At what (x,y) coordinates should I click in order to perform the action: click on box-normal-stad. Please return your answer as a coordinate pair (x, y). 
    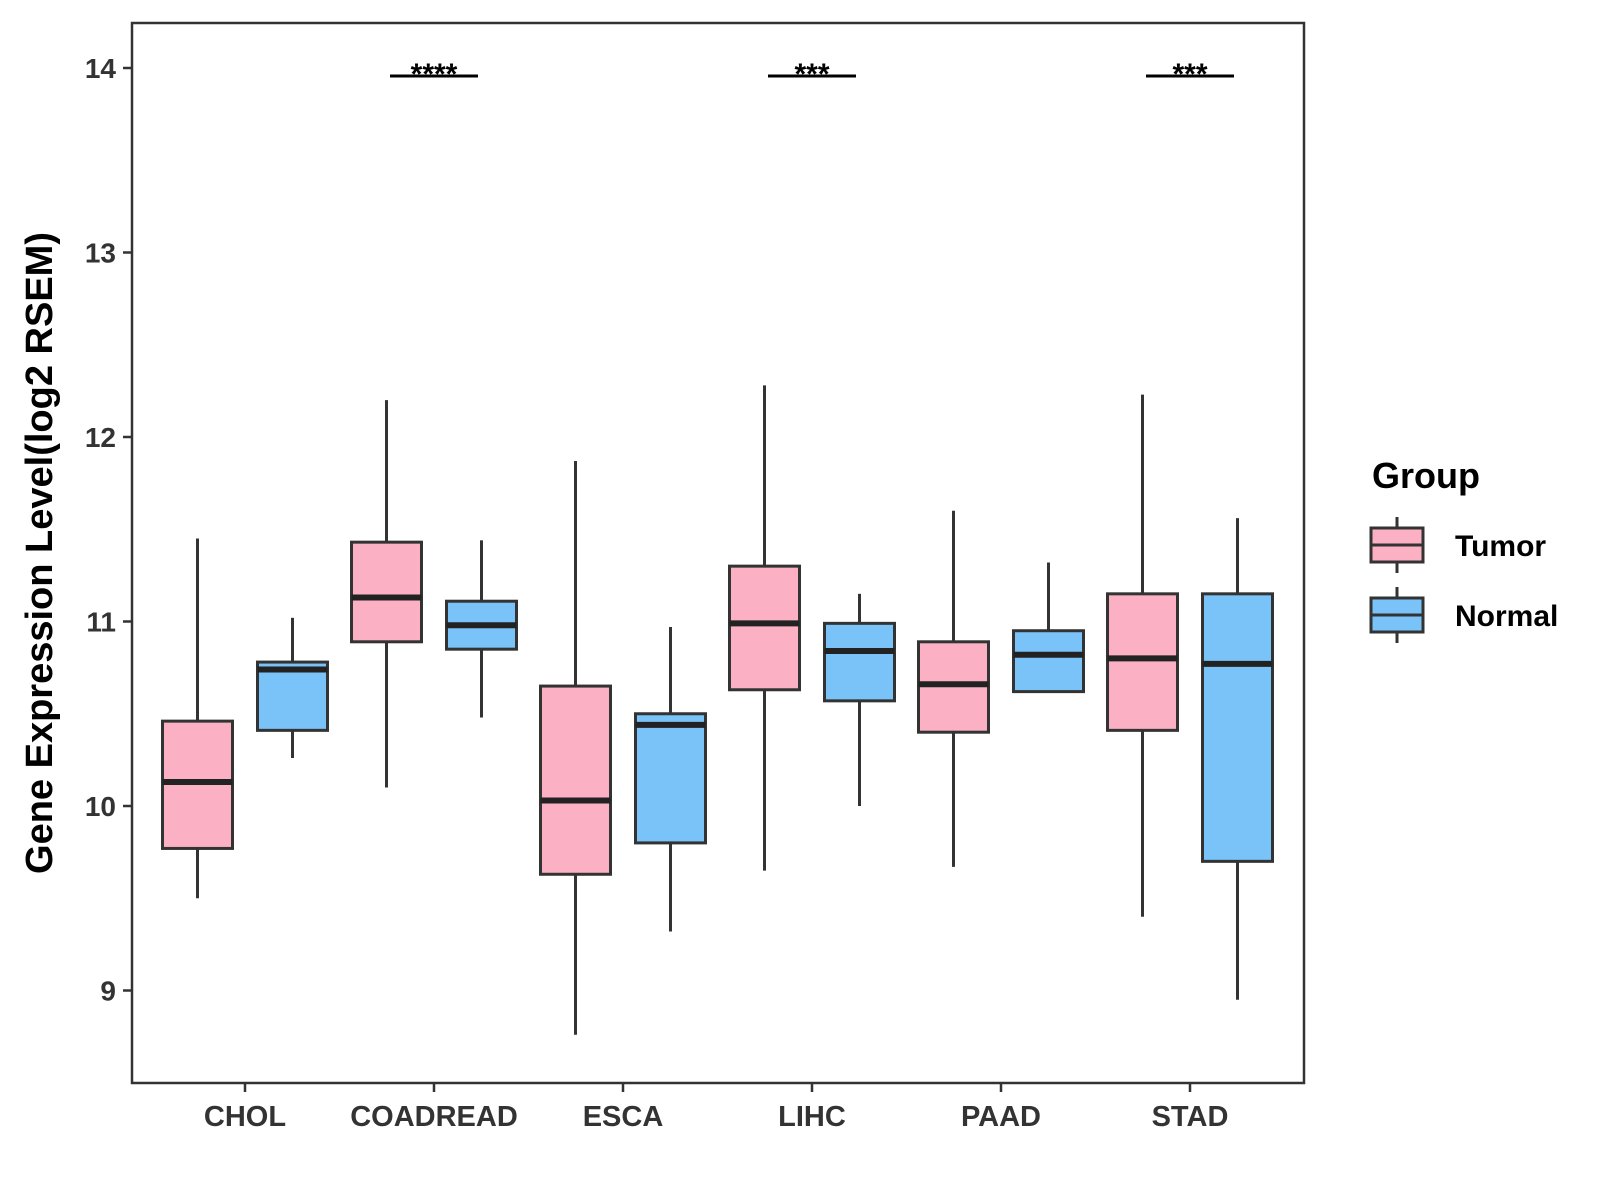
    Looking at the image, I should click on (1237, 759).